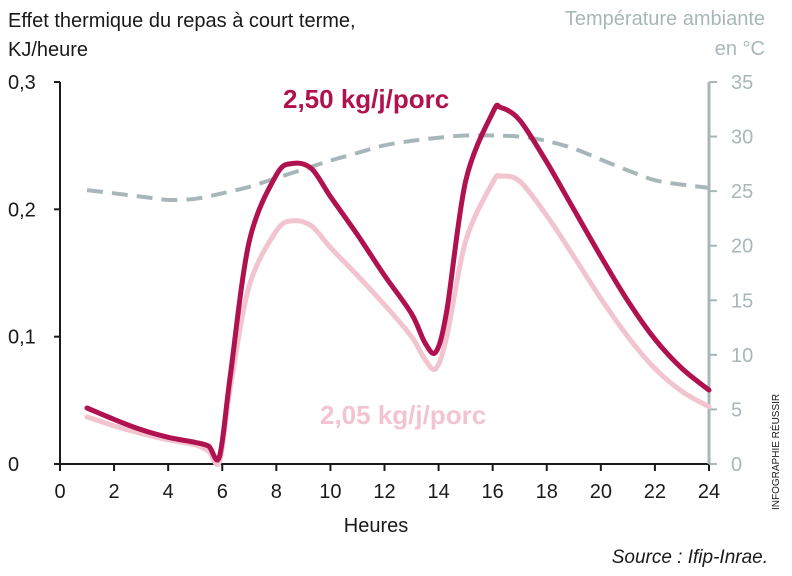 The height and width of the screenshot is (576, 792). I want to click on y-right-tick-label: 20, so click(742, 247).